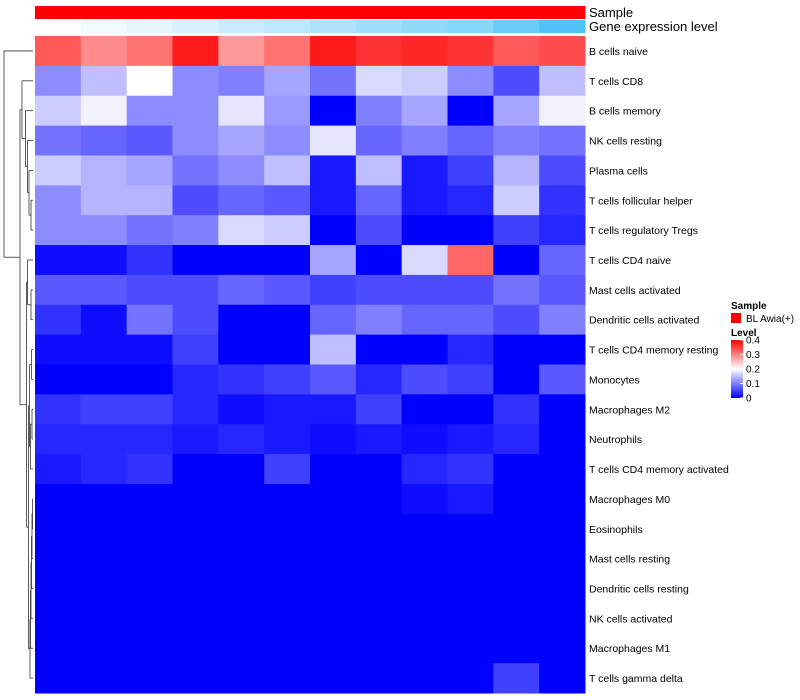 This screenshot has height=700, width=800. What do you see at coordinates (615, 440) in the screenshot?
I see `row-label: Neutrophils` at bounding box center [615, 440].